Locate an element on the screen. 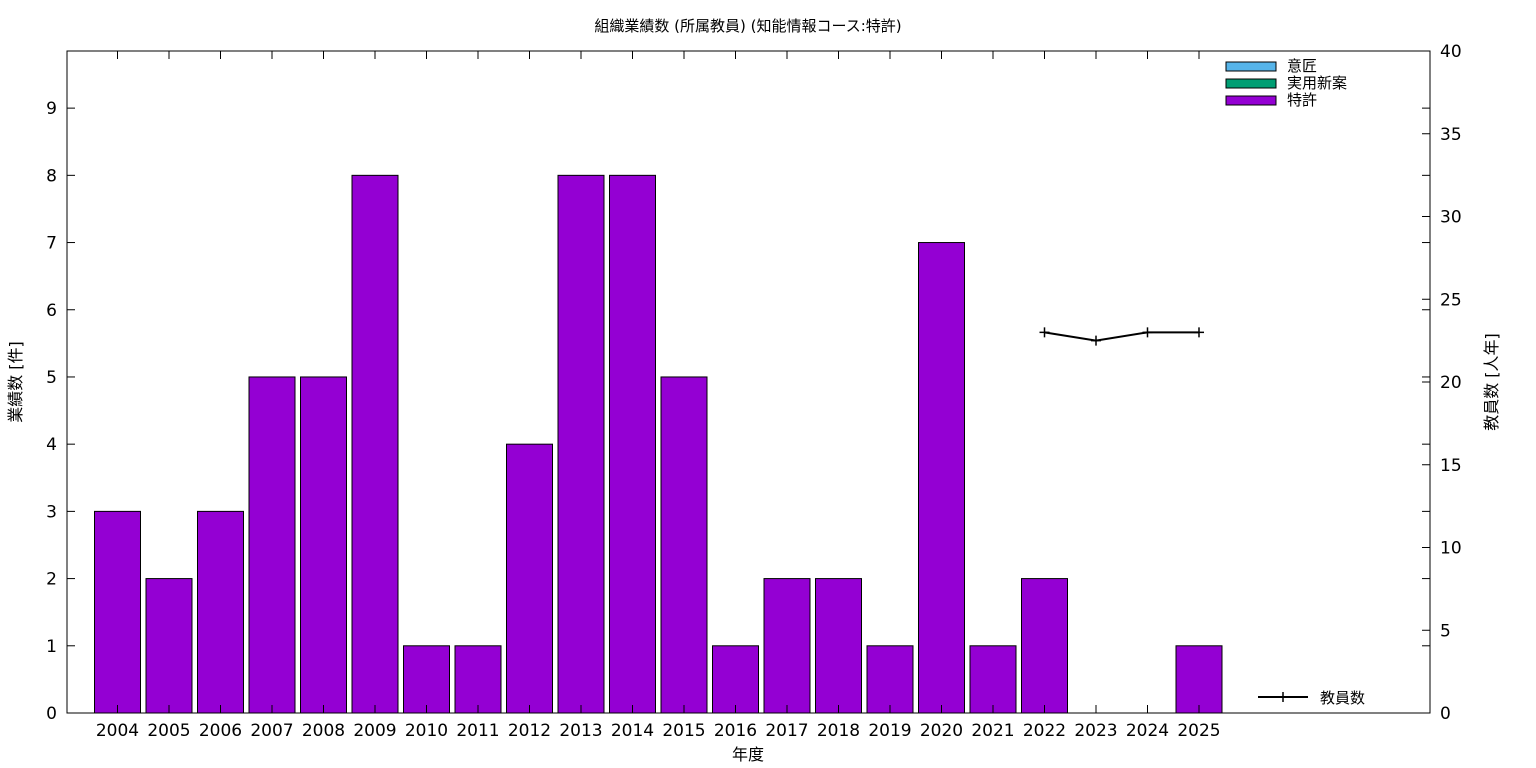  x-tick-label: 2013 is located at coordinates (580, 731).